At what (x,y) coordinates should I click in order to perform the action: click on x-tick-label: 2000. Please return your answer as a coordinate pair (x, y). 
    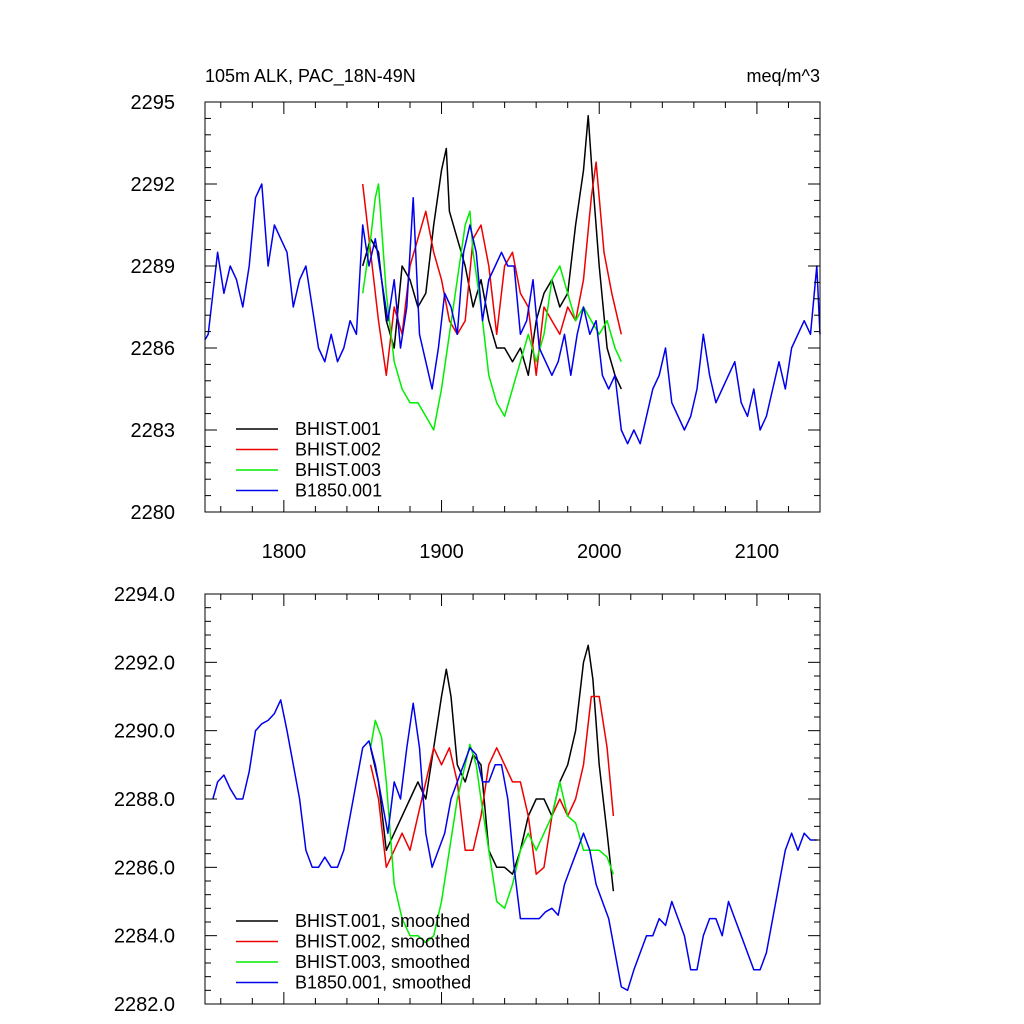
    Looking at the image, I should click on (599, 552).